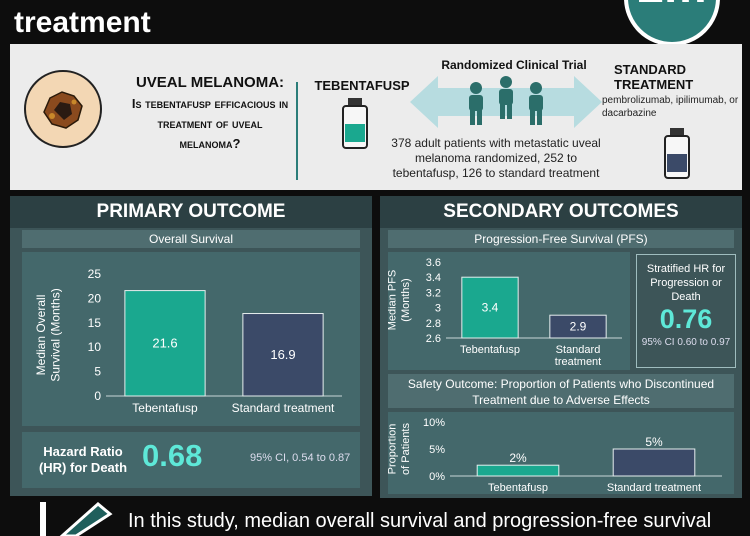  Describe the element at coordinates (686, 342) in the screenshot. I see `stratified-hr-ci: 95% CI 0.60 to 0.97` at that location.